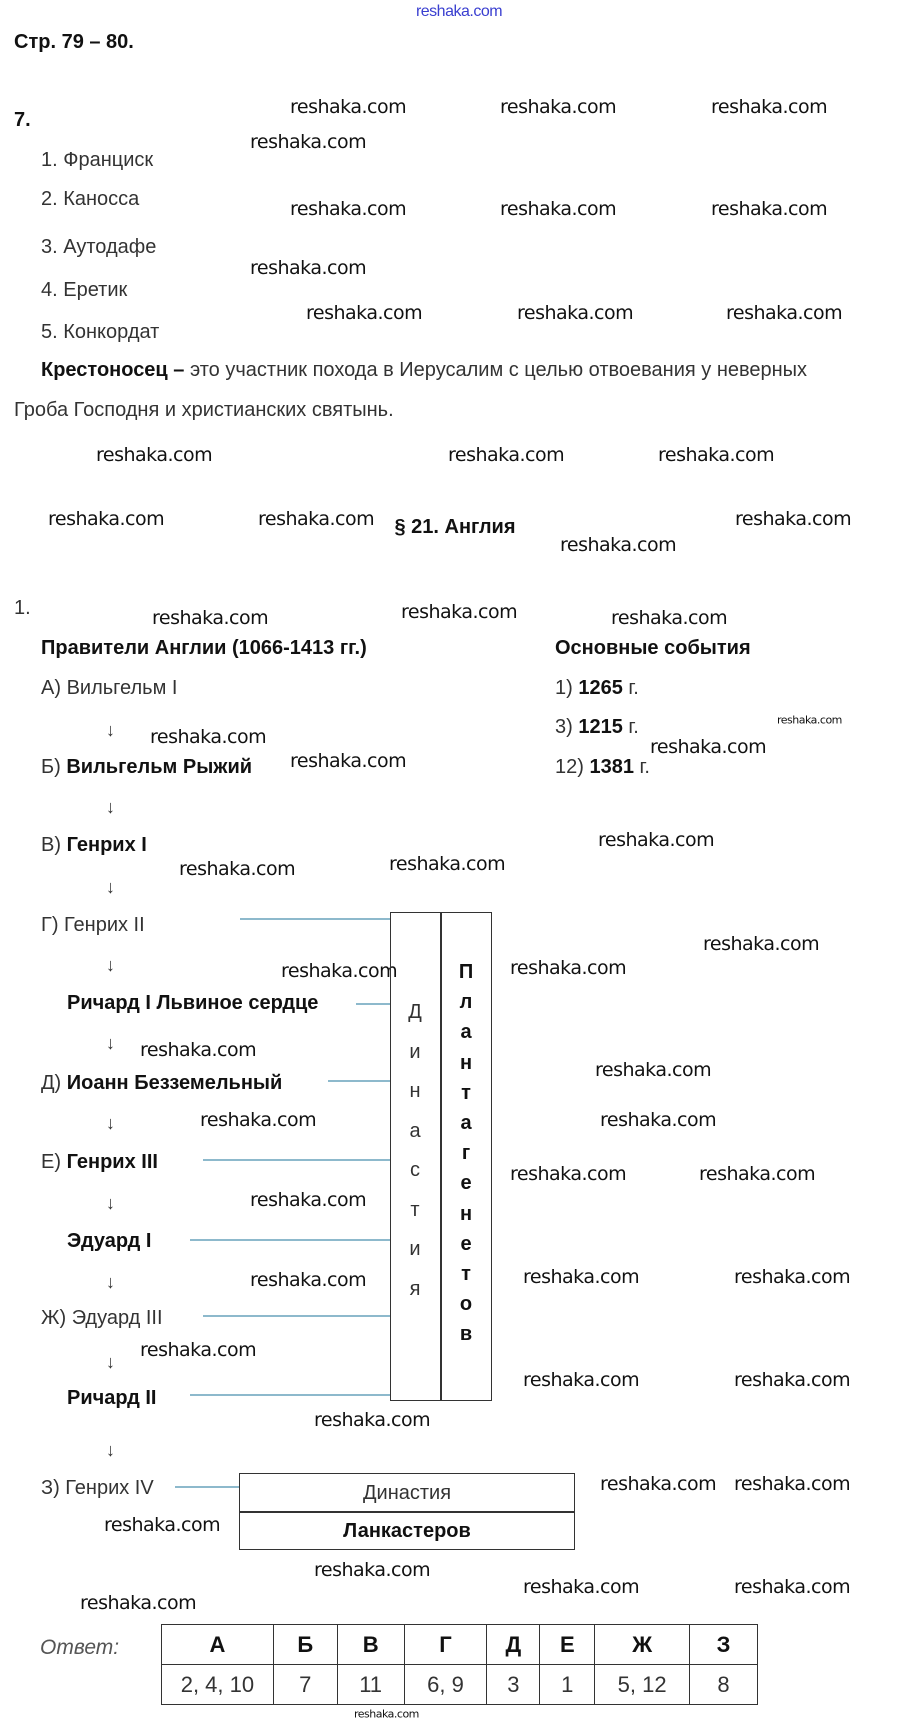 Image resolution: width=914 pixels, height=1722 pixels. Describe the element at coordinates (174, 1083) in the screenshot. I see `ruler-name: Иоанн Безземельный` at that location.